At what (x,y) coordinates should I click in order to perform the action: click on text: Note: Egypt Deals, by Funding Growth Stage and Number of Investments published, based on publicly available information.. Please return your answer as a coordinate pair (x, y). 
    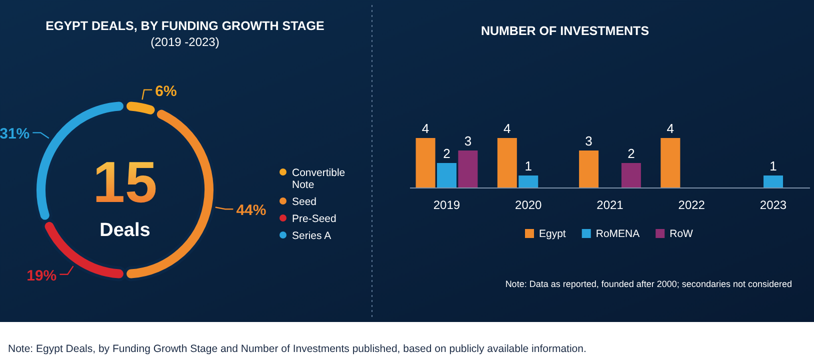
    Looking at the image, I should click on (297, 349).